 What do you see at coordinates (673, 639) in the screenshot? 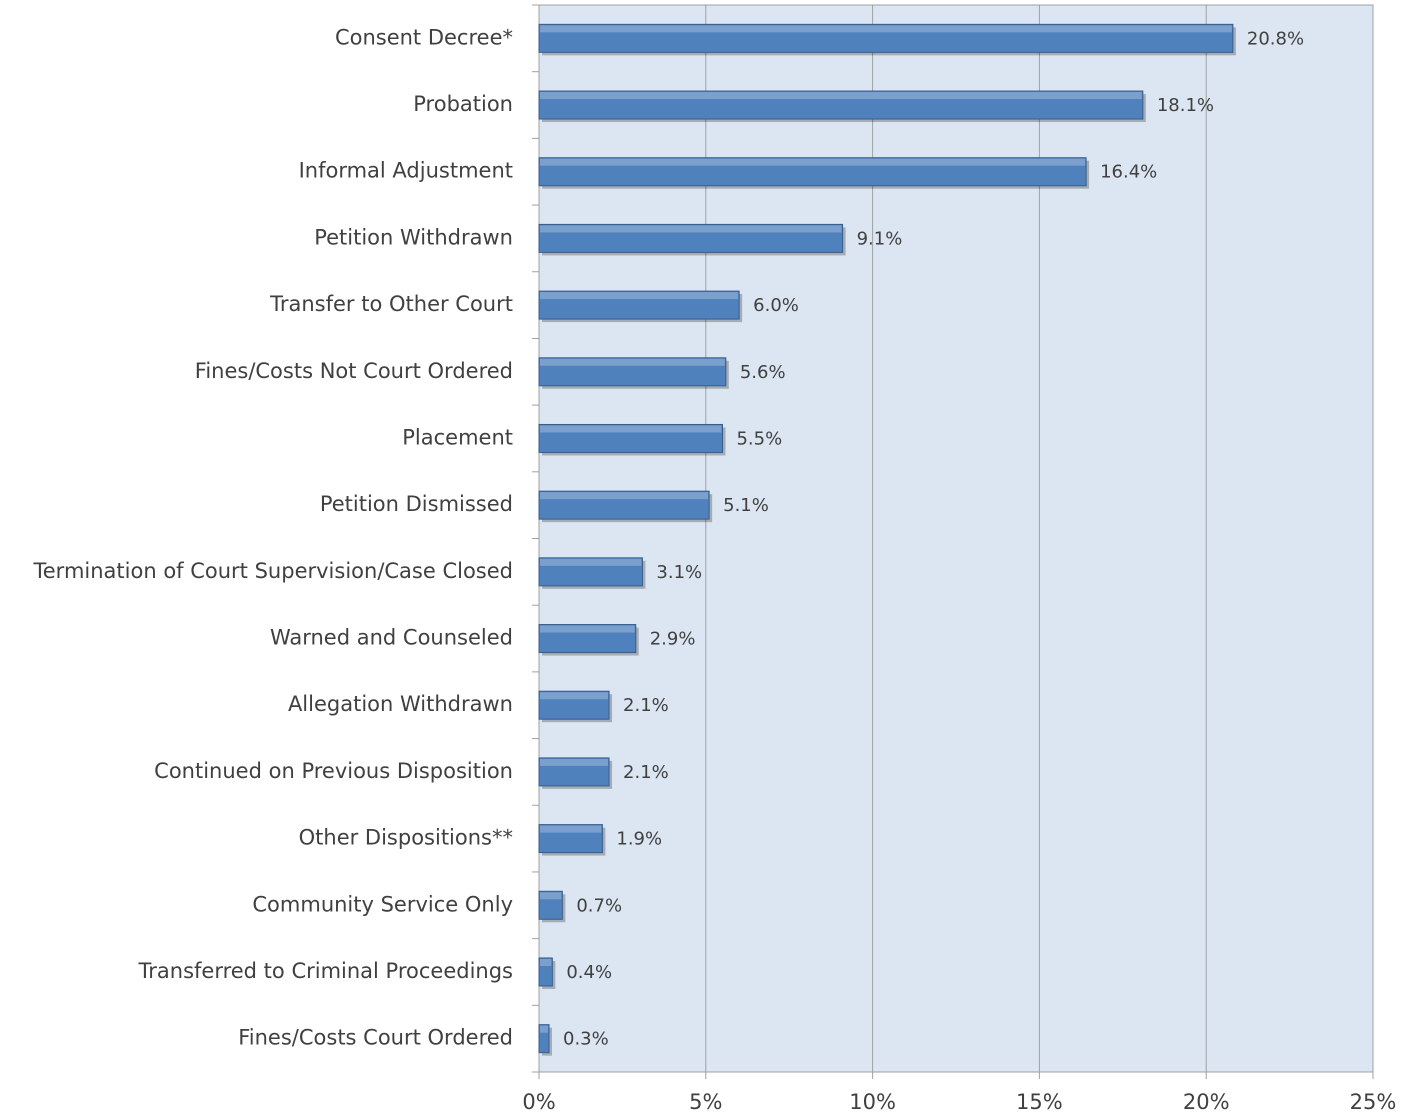
I see `value-label: 2.9%` at bounding box center [673, 639].